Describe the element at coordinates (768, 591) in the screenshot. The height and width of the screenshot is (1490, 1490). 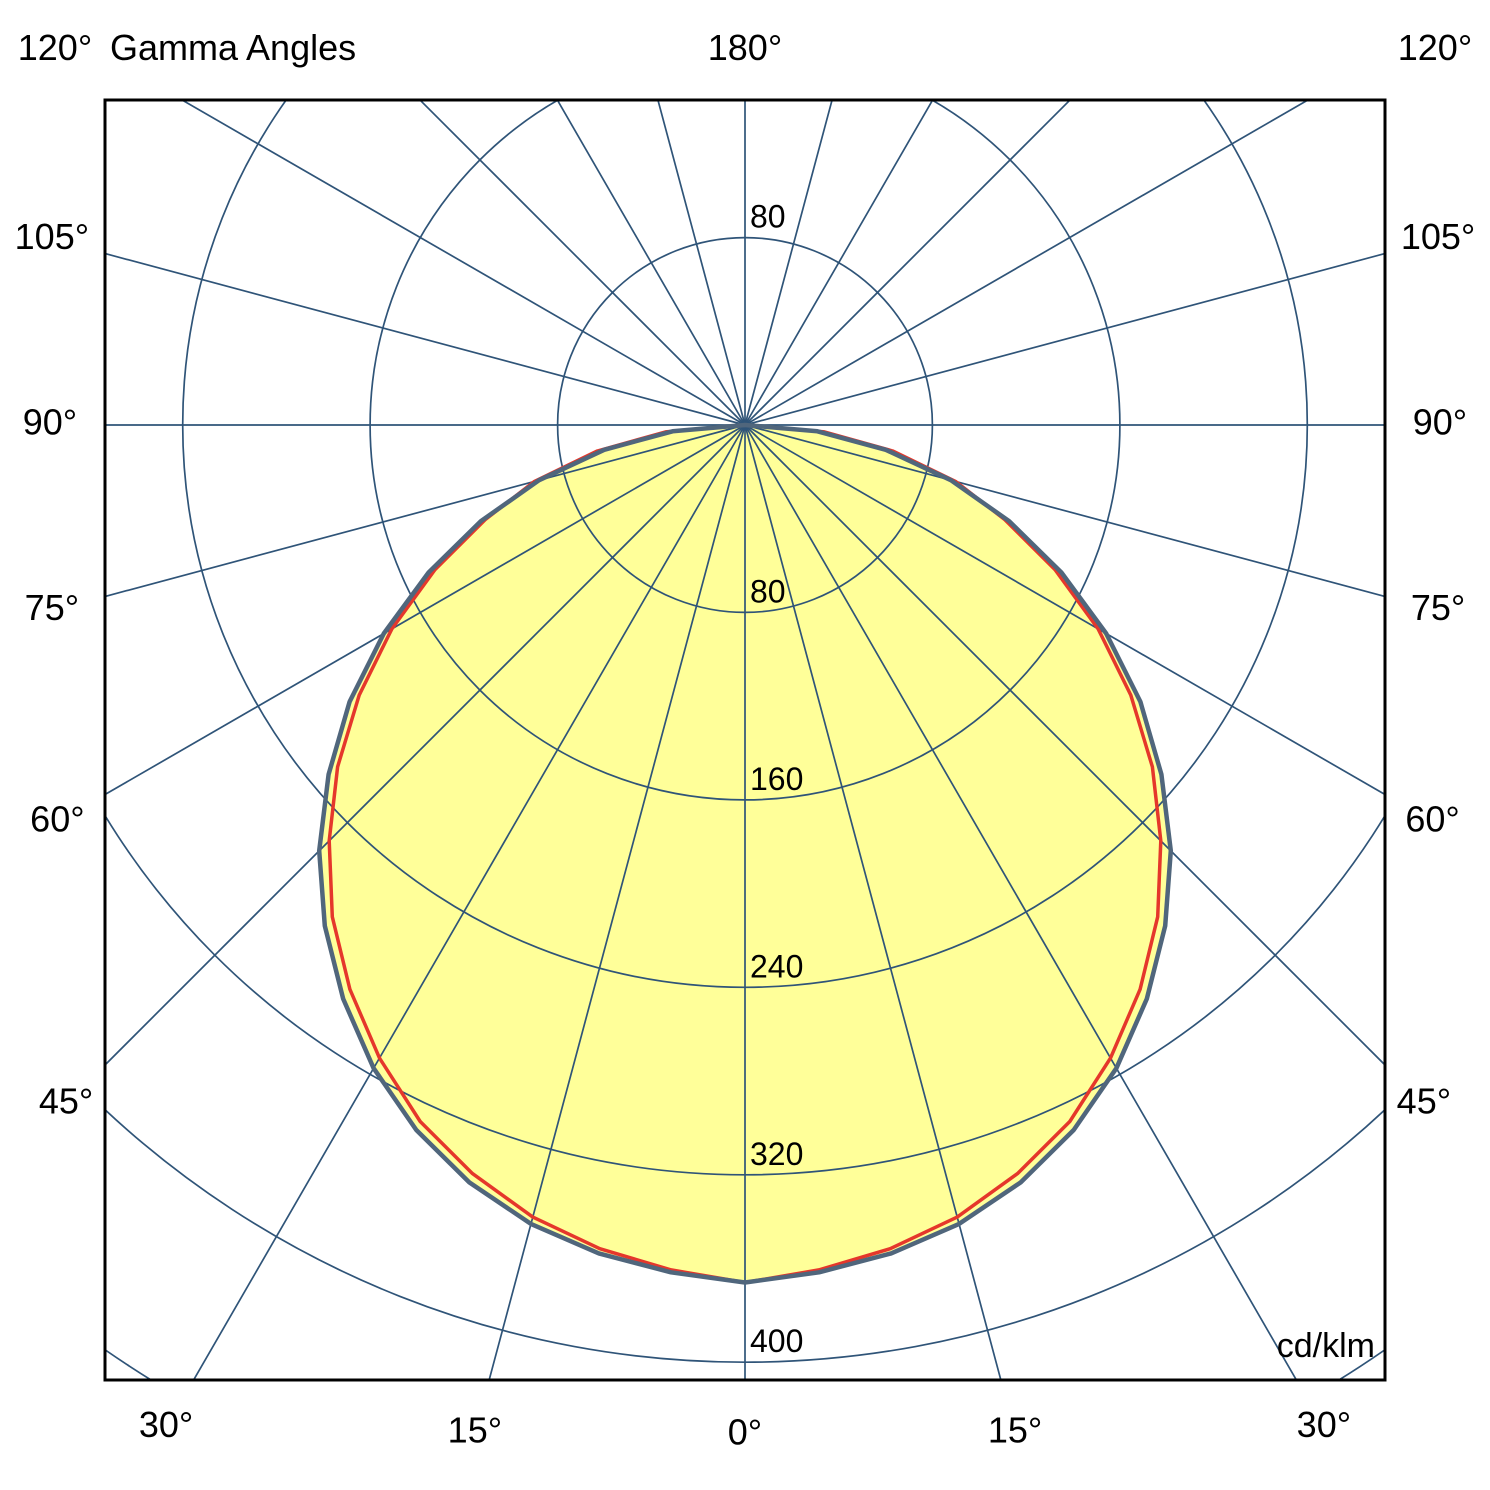
I see `radial-tick-label-80: 80` at that location.